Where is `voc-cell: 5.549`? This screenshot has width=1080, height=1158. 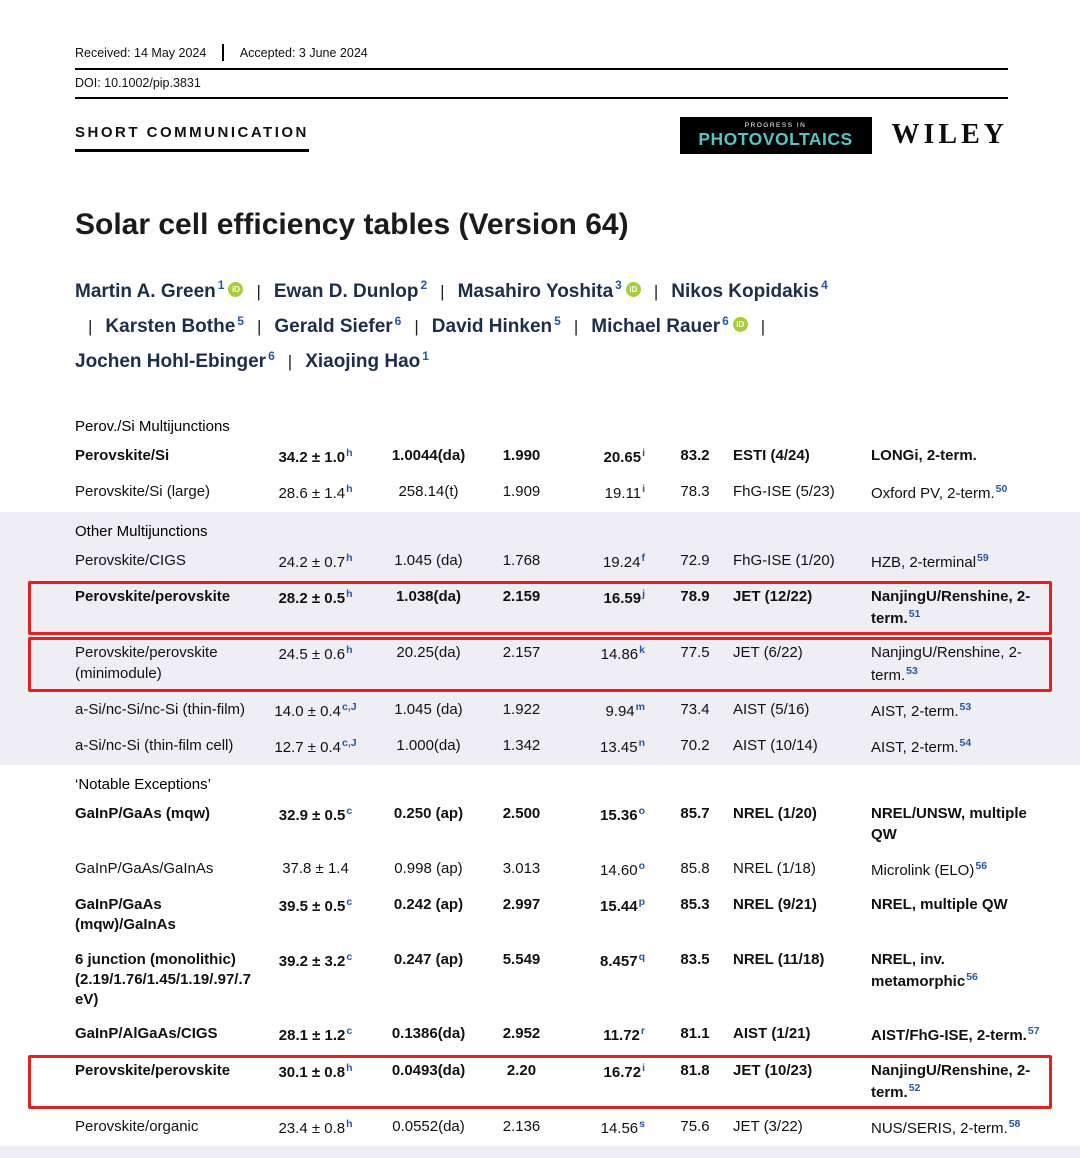
voc-cell: 5.549 is located at coordinates (521, 959).